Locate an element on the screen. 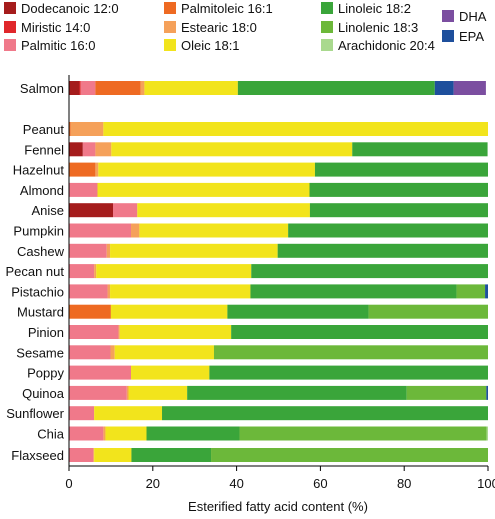 This screenshot has width=495, height=519. legend-label: Linoleic 18:2 is located at coordinates (374, 8).